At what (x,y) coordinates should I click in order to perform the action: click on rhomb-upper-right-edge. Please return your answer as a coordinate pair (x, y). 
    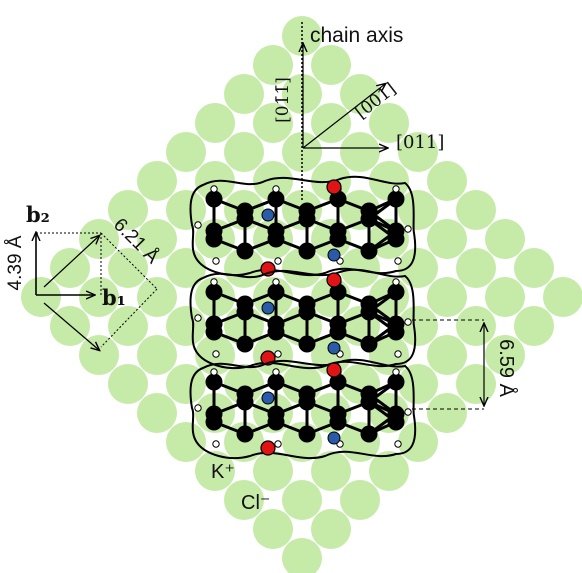
    Looking at the image, I should click on (129, 261).